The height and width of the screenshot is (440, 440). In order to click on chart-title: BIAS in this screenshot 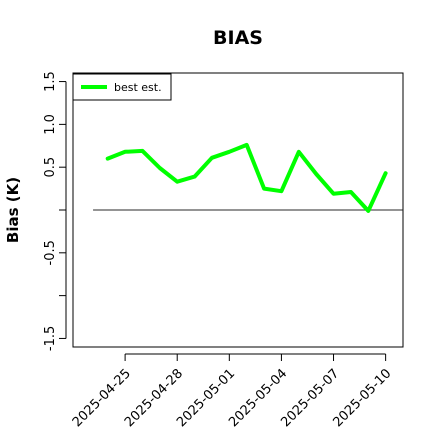, I will do `click(238, 38)`.